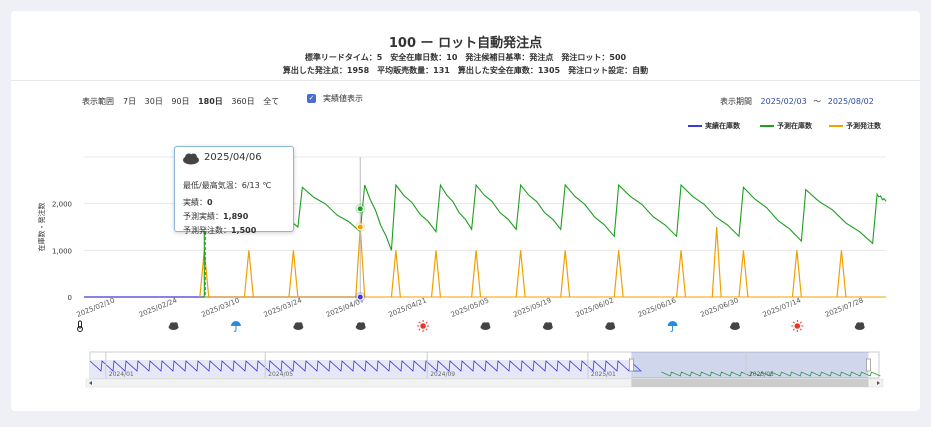 This screenshot has width=931, height=427. What do you see at coordinates (180, 101) in the screenshot?
I see `range-90d-button: 90日` at bounding box center [180, 101].